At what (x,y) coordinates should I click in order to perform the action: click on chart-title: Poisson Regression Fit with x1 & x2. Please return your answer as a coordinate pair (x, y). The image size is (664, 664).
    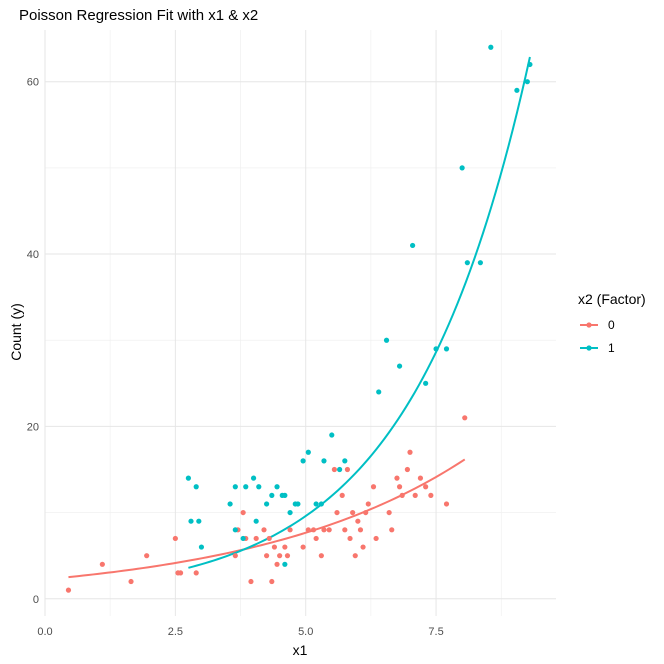
    Looking at the image, I should click on (138, 15).